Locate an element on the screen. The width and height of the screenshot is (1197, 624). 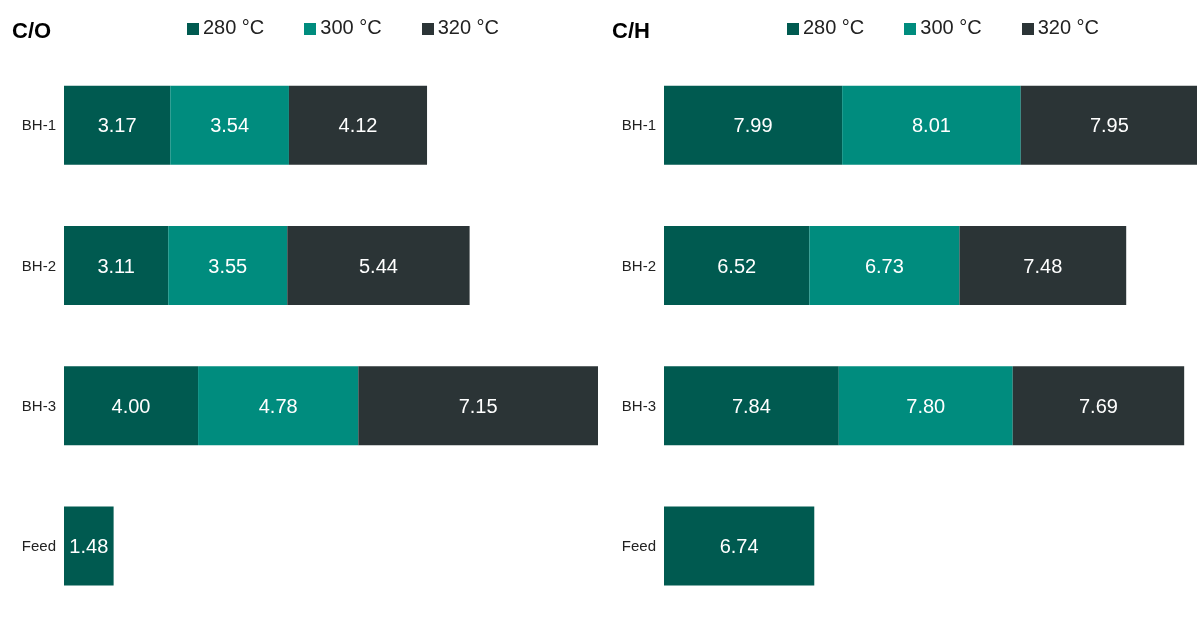
data-label: 3.54 is located at coordinates (230, 125).